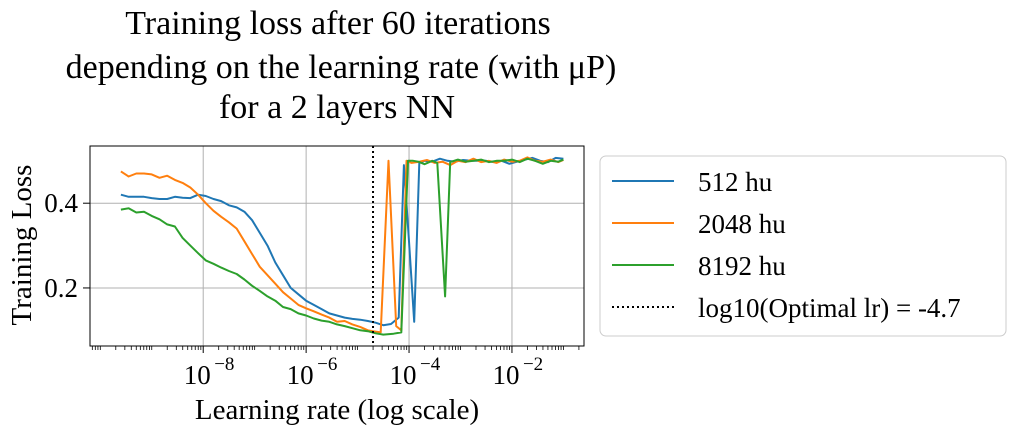 The image size is (1016, 434). Describe the element at coordinates (735, 182) in the screenshot. I see `legend-label-1: 512 hu` at that location.